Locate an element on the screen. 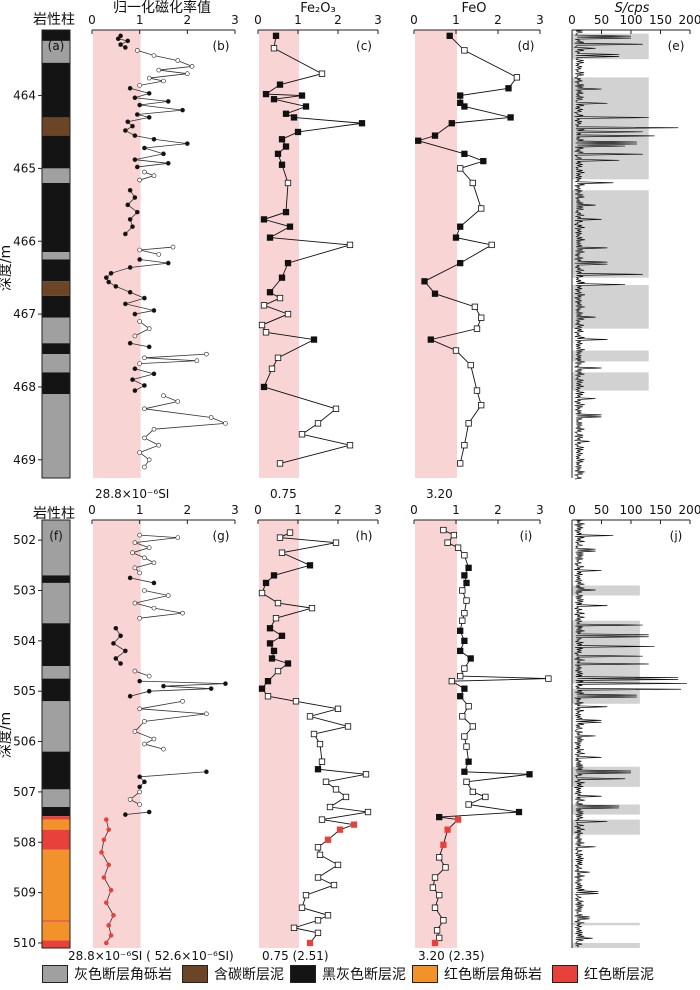  x-tick-label: 0 is located at coordinates (258, 510).